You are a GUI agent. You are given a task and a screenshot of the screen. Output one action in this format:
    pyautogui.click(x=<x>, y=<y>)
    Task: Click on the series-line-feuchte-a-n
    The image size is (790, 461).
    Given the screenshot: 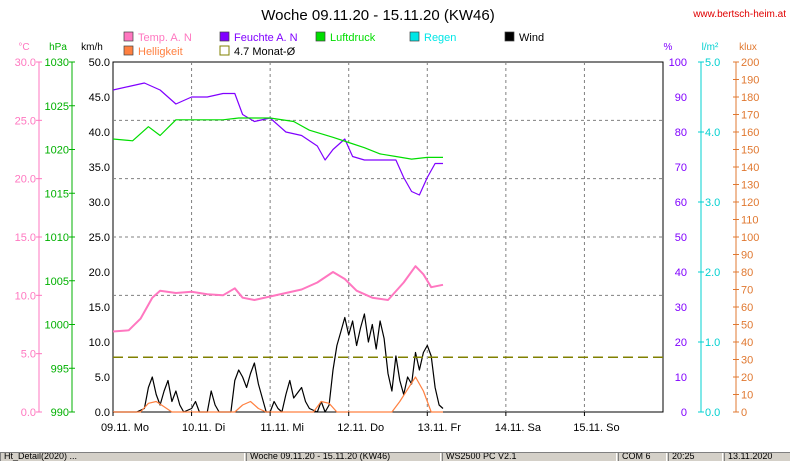 What is the action you would take?
    pyautogui.click(x=277, y=139)
    